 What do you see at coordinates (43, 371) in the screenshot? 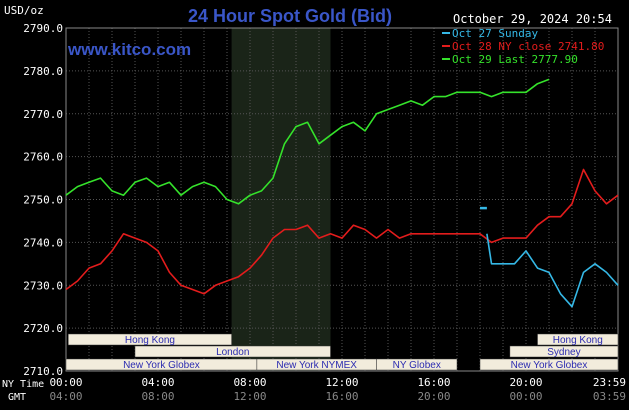
I see `y-tick-label: 2710.0` at bounding box center [43, 371].